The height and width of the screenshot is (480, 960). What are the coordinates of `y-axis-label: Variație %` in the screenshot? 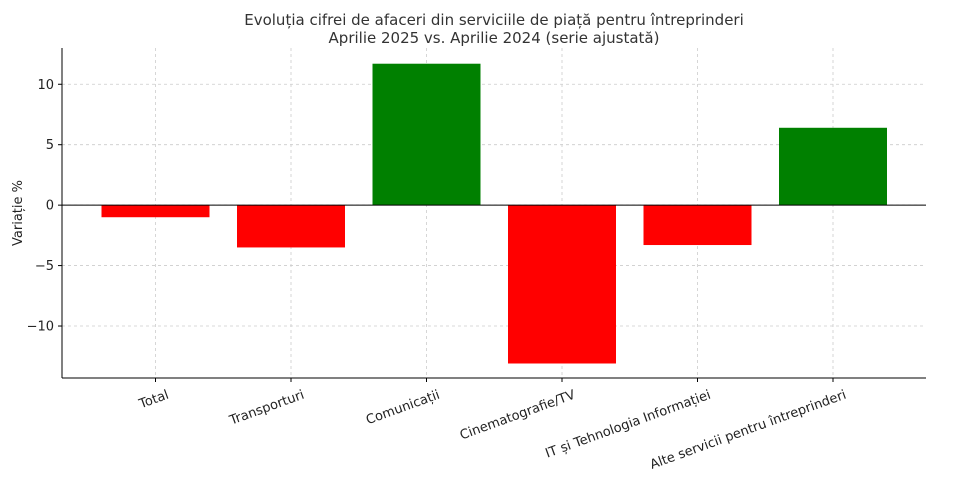 It's located at (18, 213).